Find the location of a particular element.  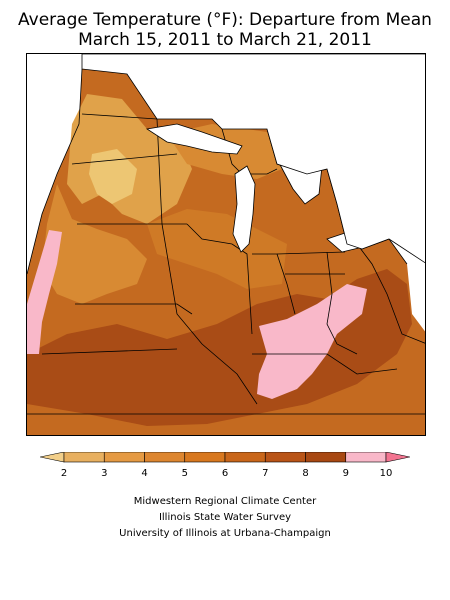

legend-label: 5 is located at coordinates (184, 473).